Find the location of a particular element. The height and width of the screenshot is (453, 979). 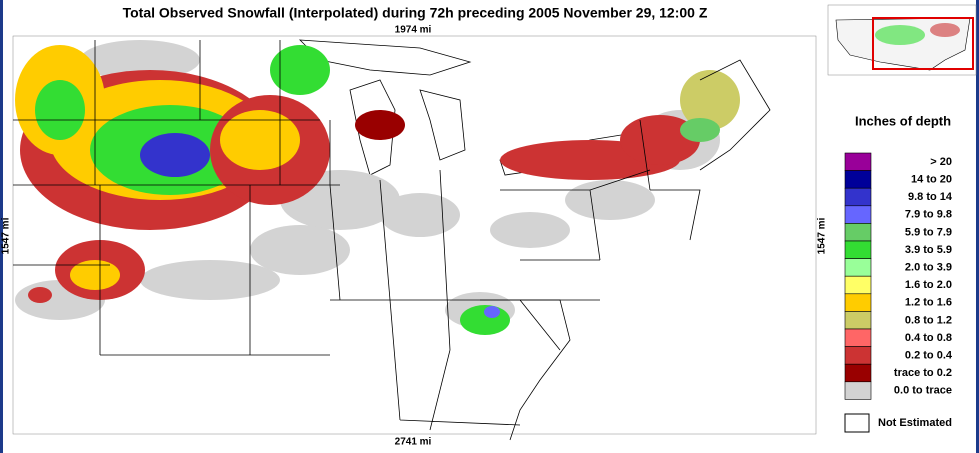

legend-label: 5.9 to 7.9 is located at coordinates (928, 232).